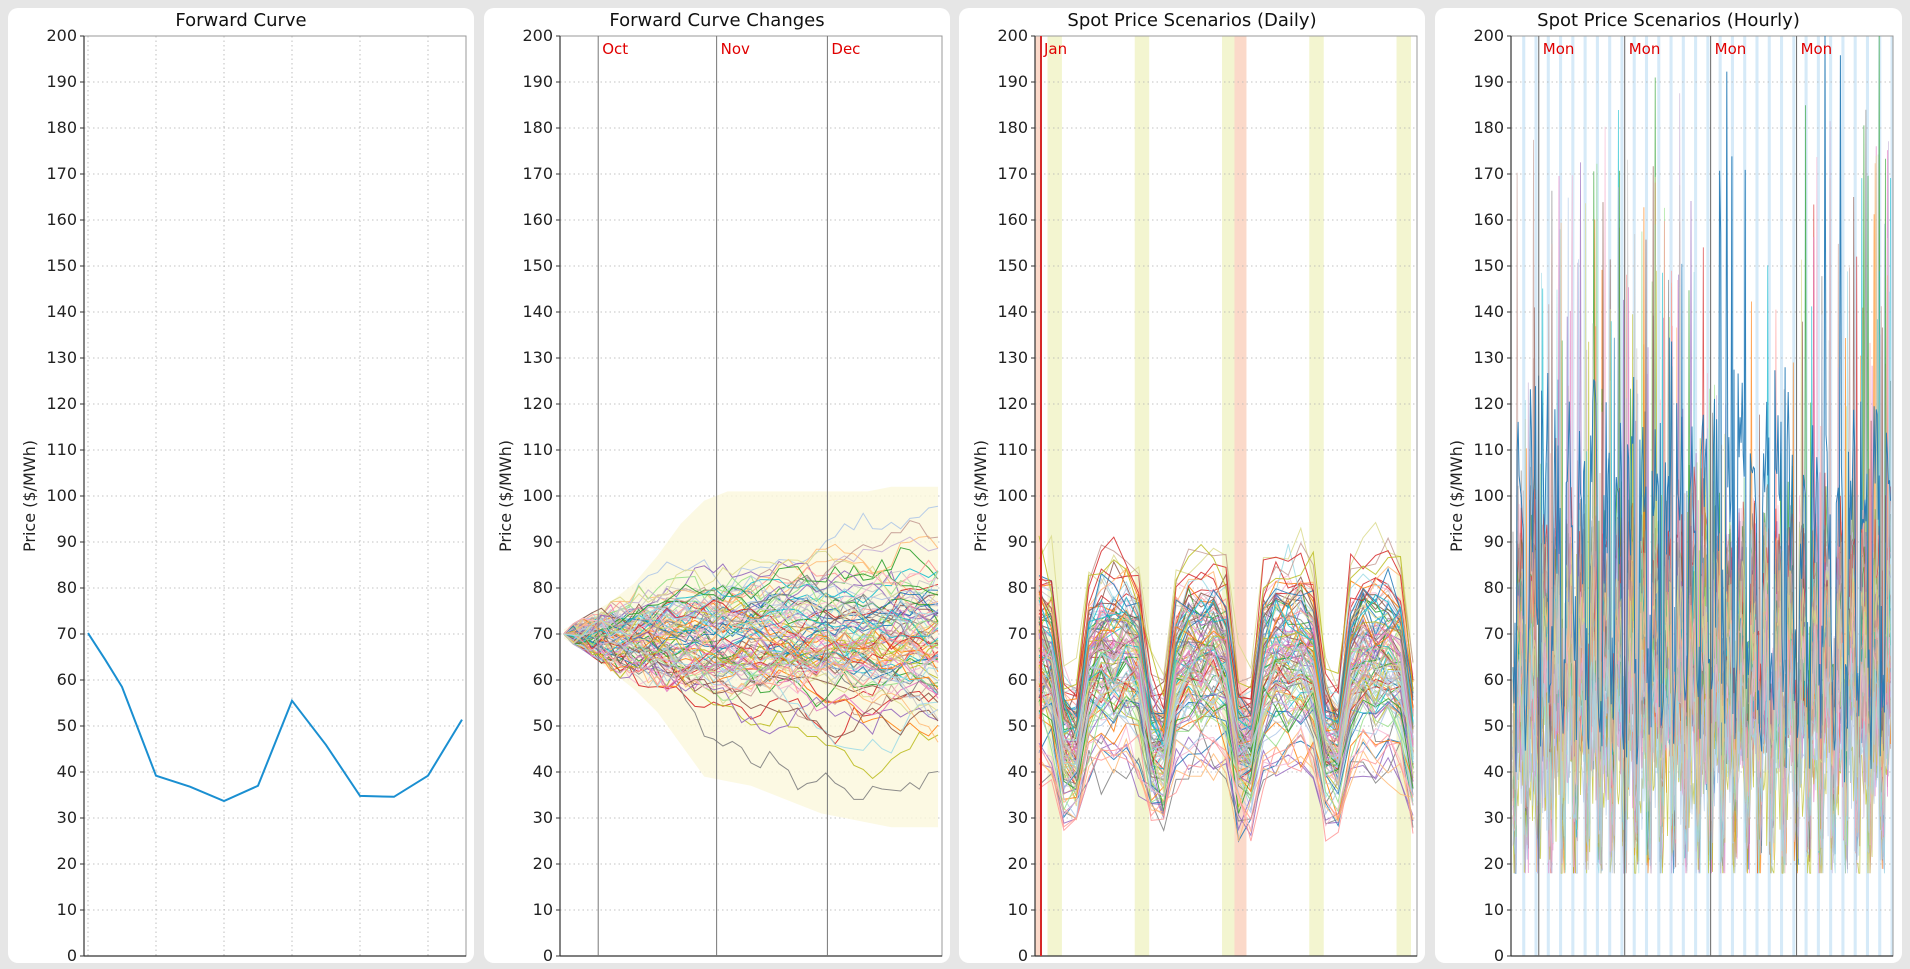 The image size is (1910, 969). Describe the element at coordinates (1018, 541) in the screenshot. I see `y-tick-label: 90` at that location.